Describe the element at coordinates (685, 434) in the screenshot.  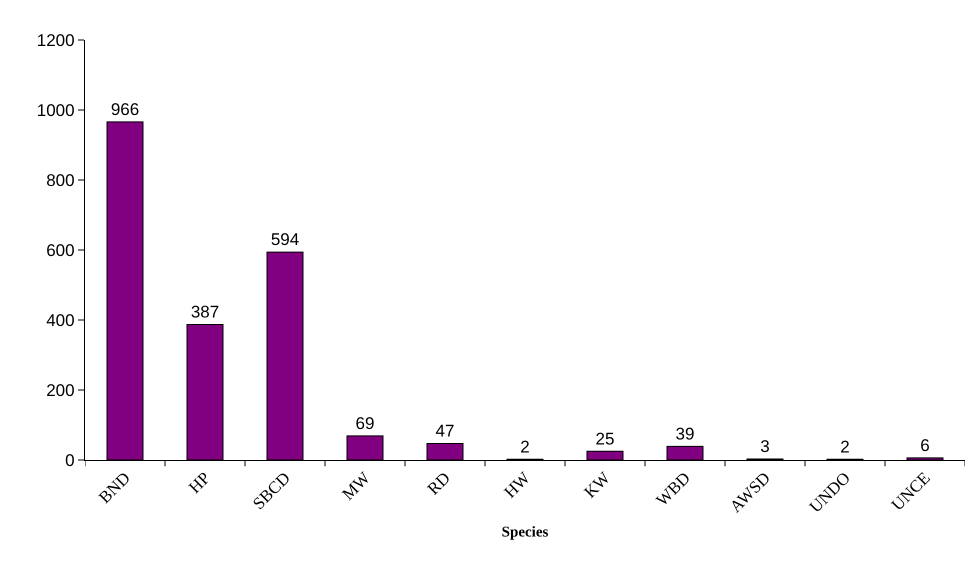
I see `data-label: 39` at that location.